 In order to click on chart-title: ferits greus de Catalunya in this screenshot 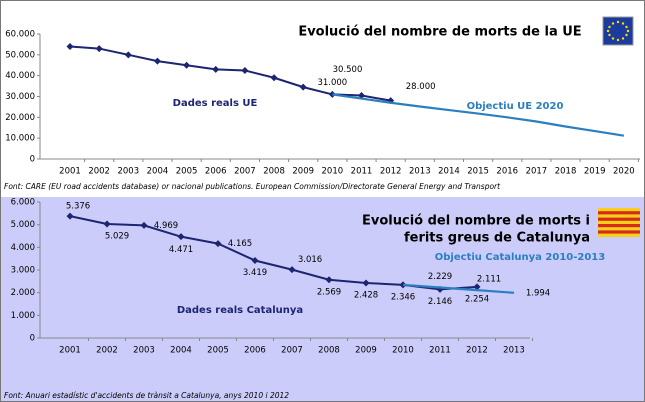, I will do `click(497, 238)`.